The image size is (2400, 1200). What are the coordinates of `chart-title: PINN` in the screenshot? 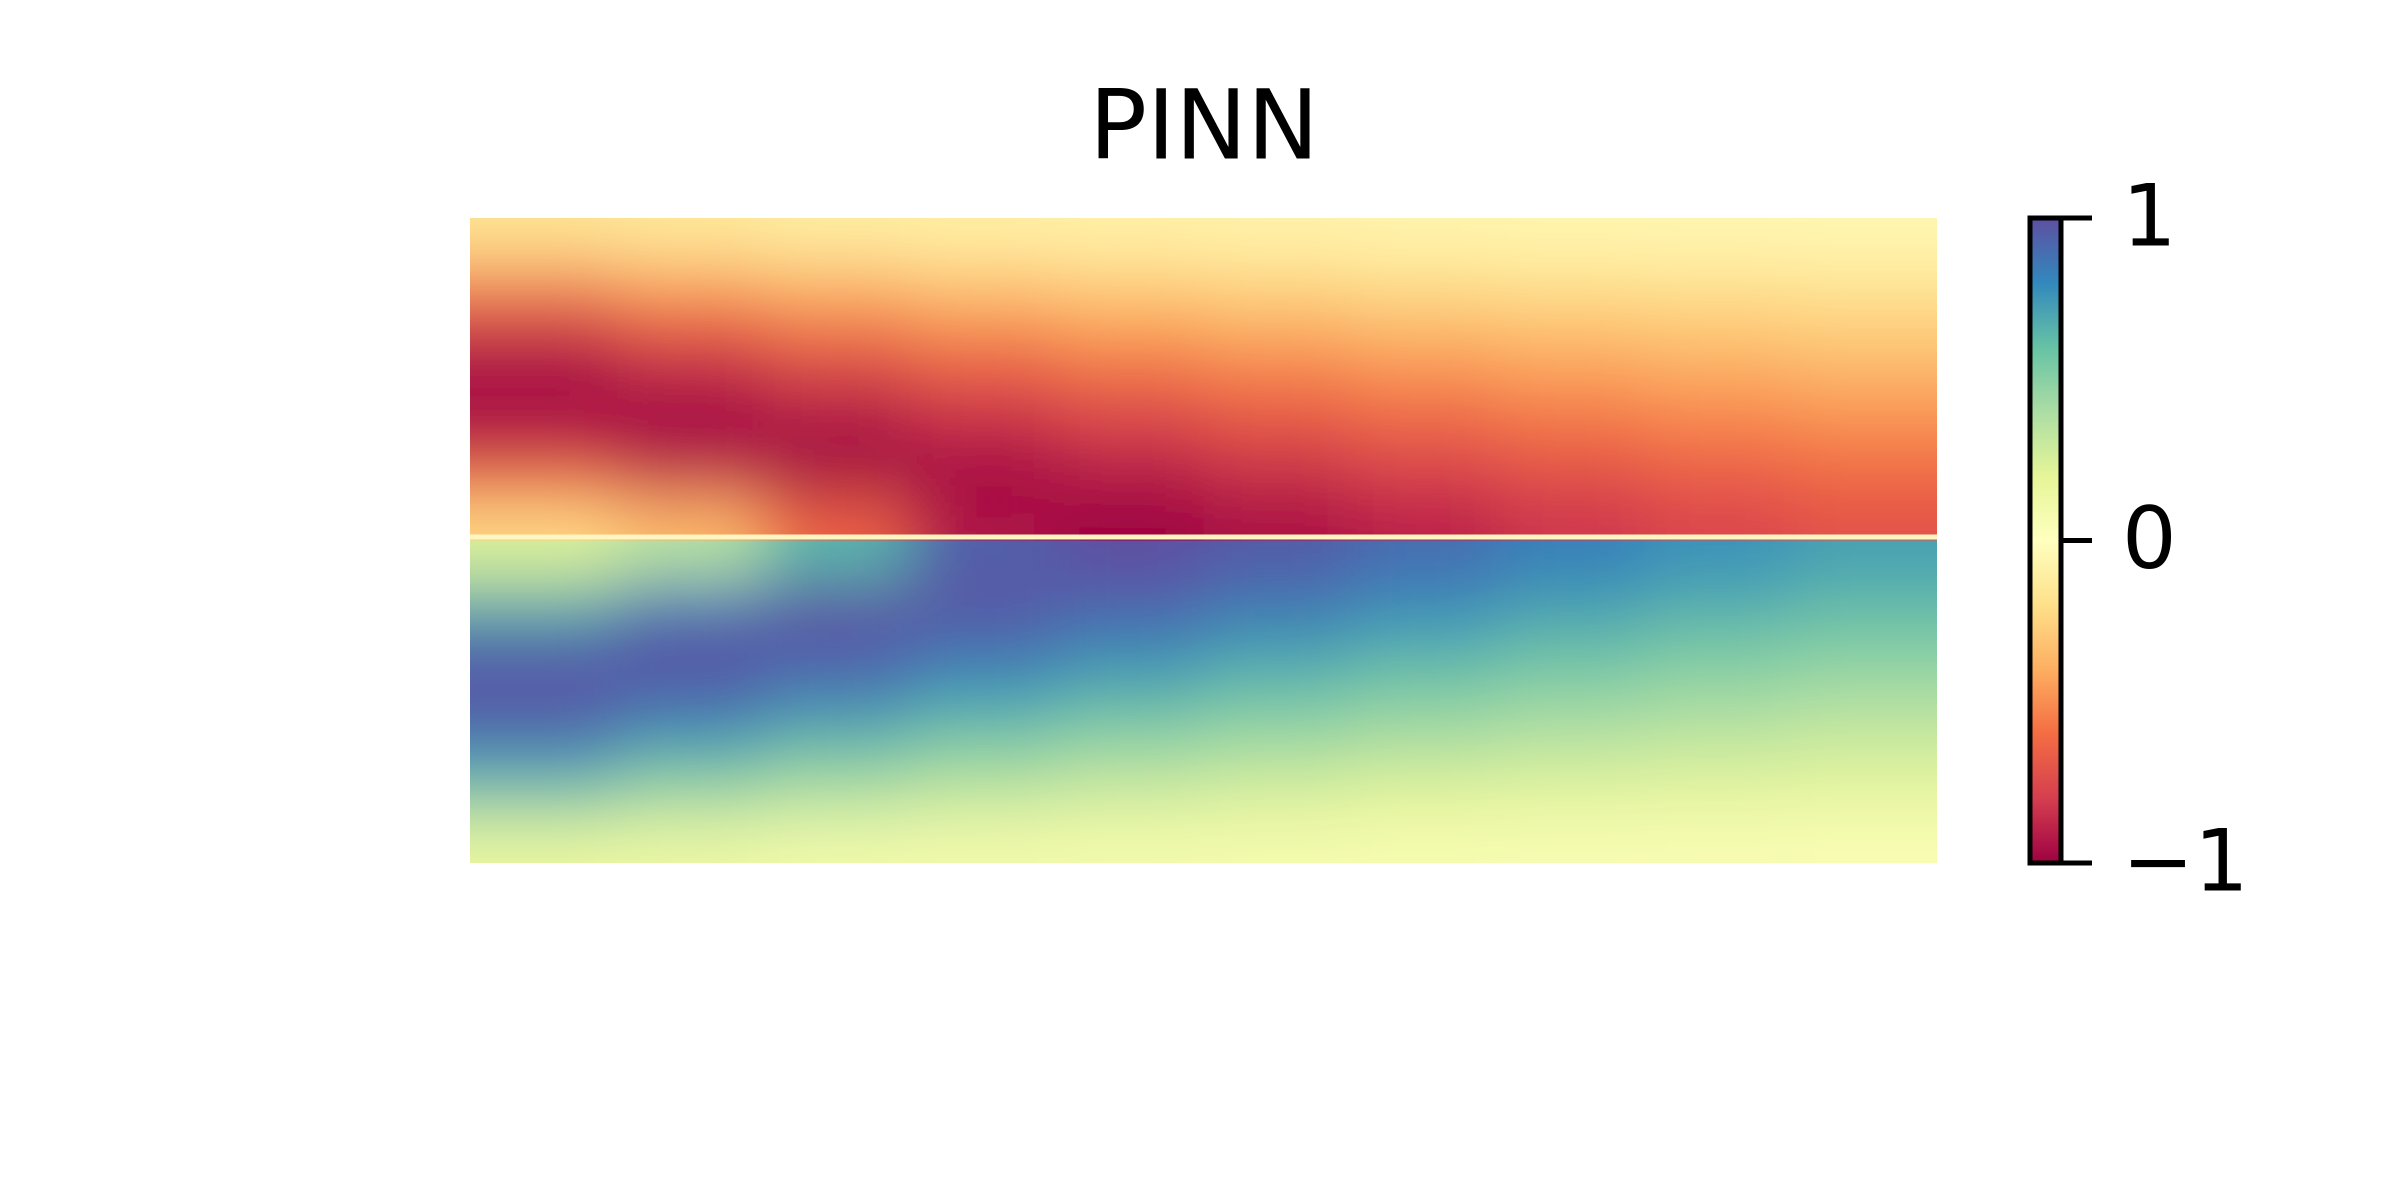 It's located at (1204, 125).